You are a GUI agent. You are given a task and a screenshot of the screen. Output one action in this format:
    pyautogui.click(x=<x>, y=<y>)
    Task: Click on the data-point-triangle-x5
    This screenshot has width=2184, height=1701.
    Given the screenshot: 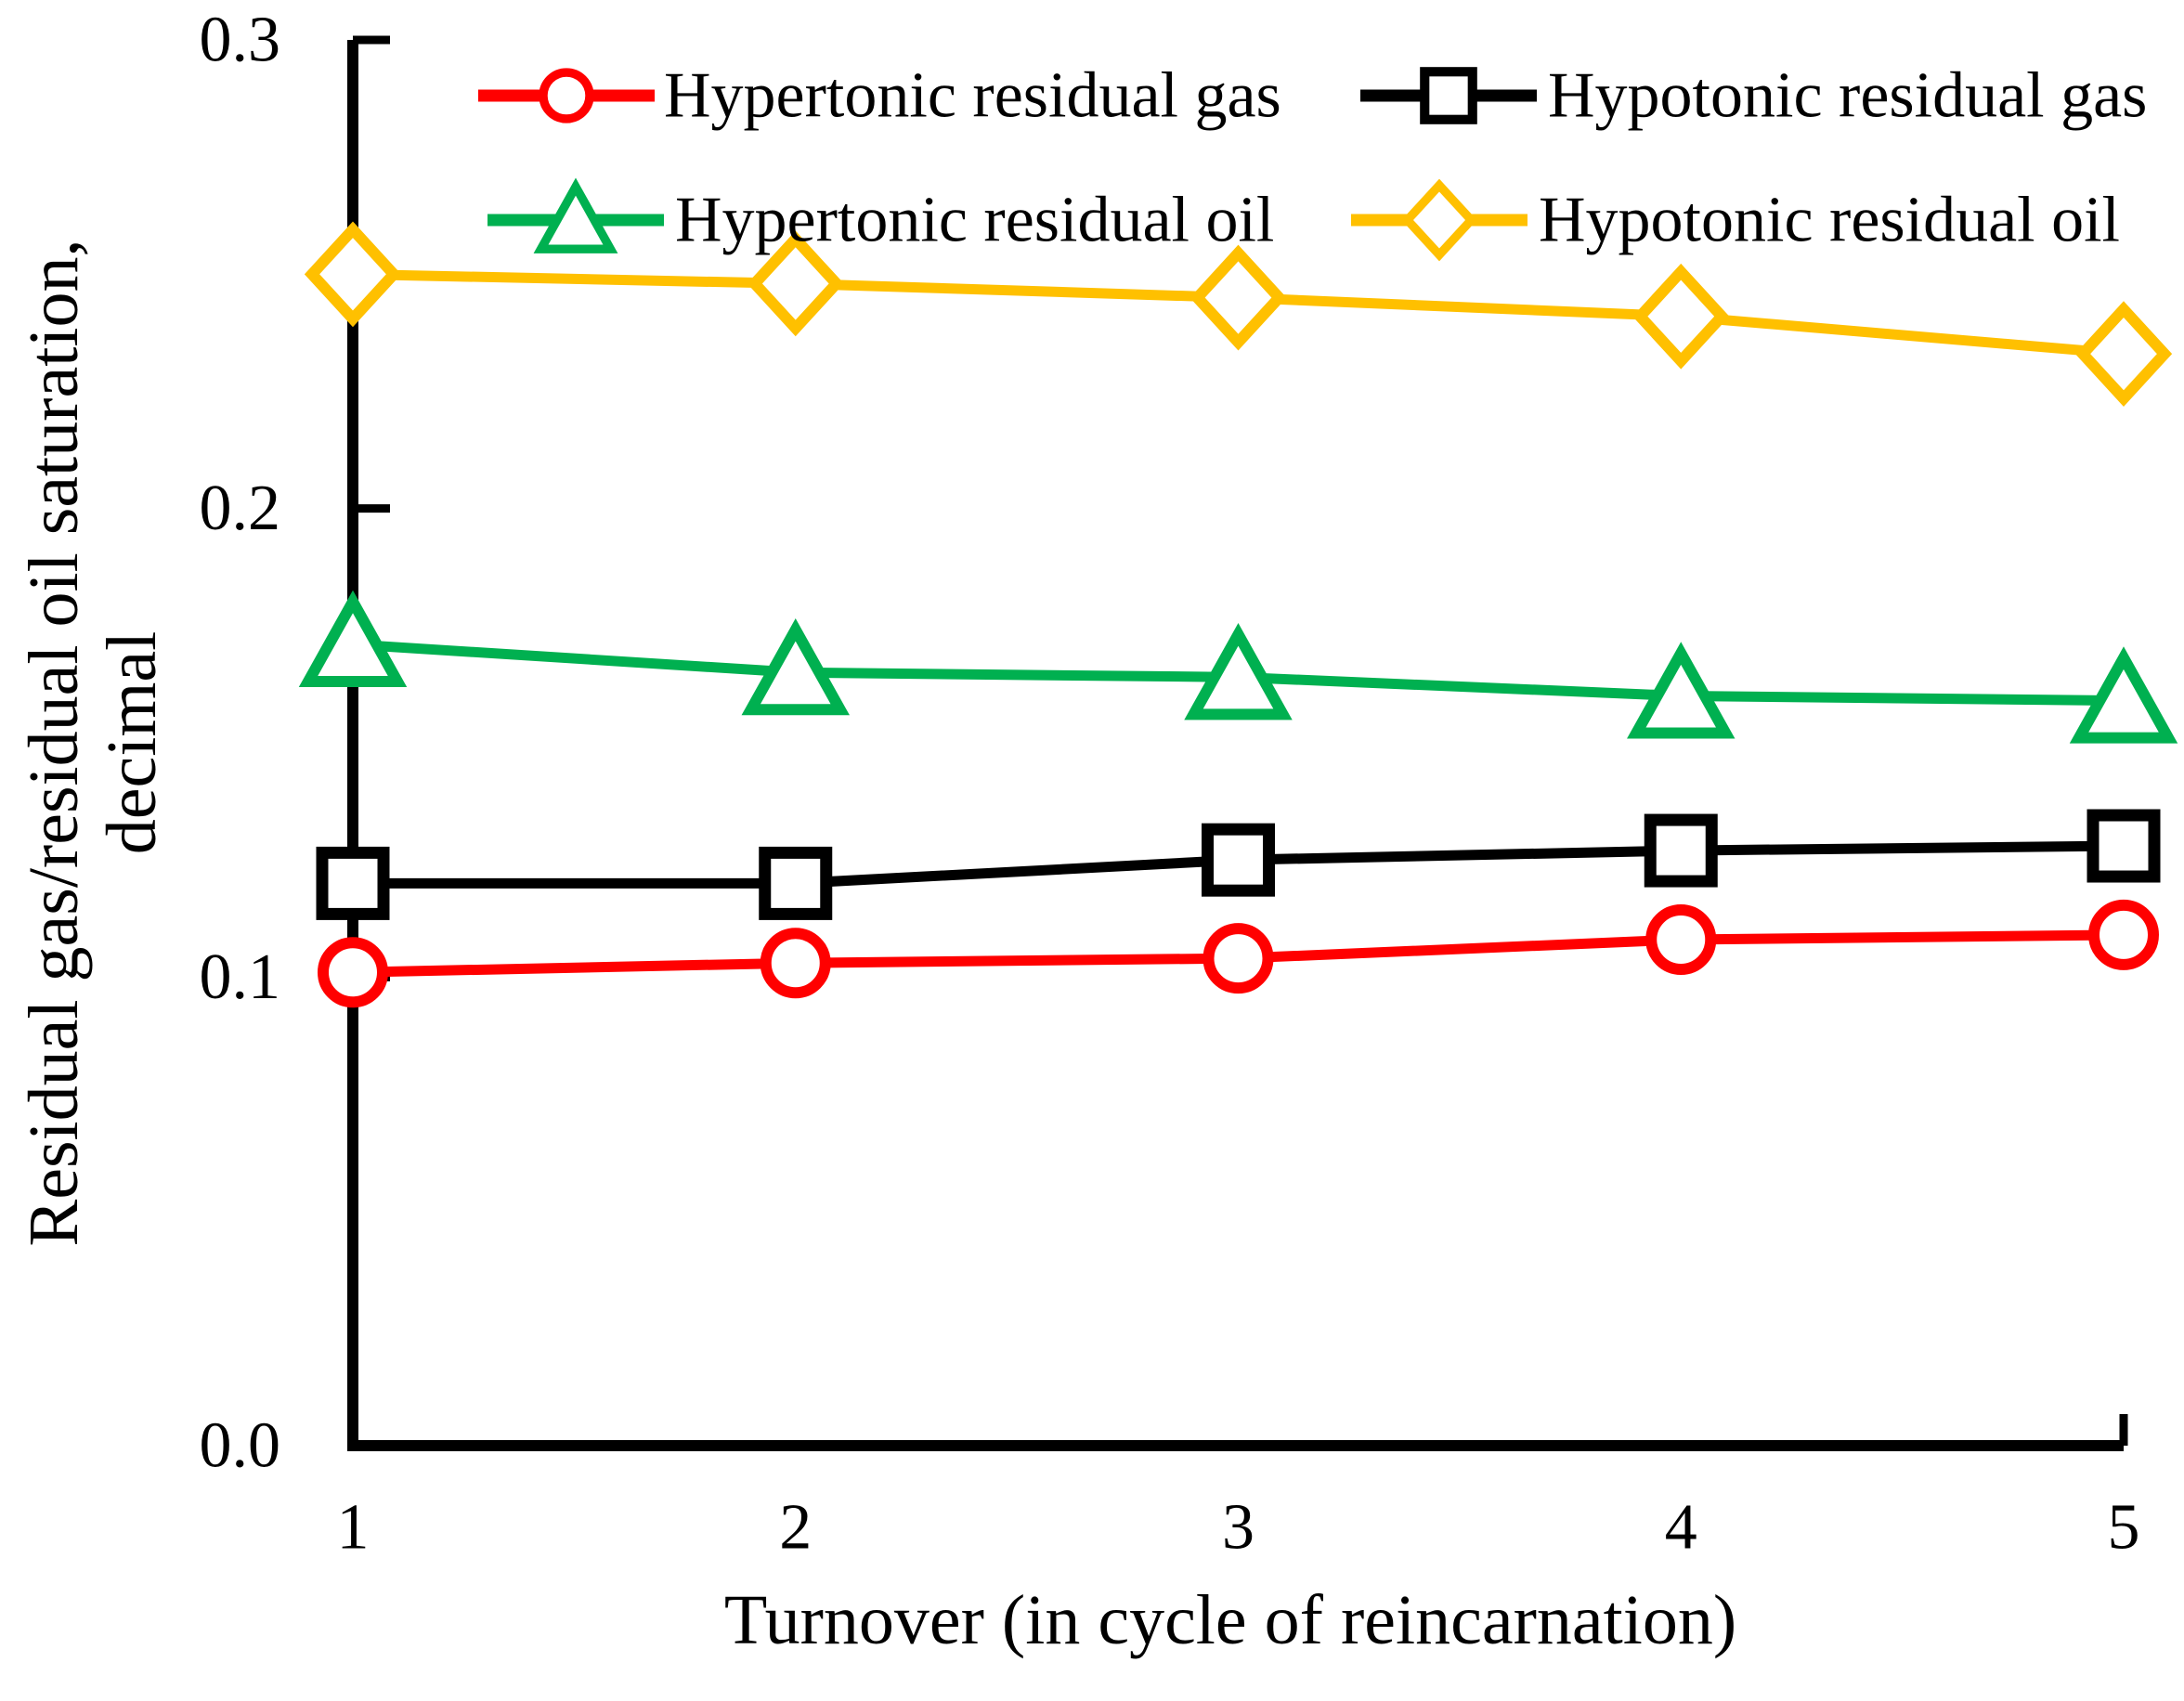 What is the action you would take?
    pyautogui.click(x=2123, y=695)
    